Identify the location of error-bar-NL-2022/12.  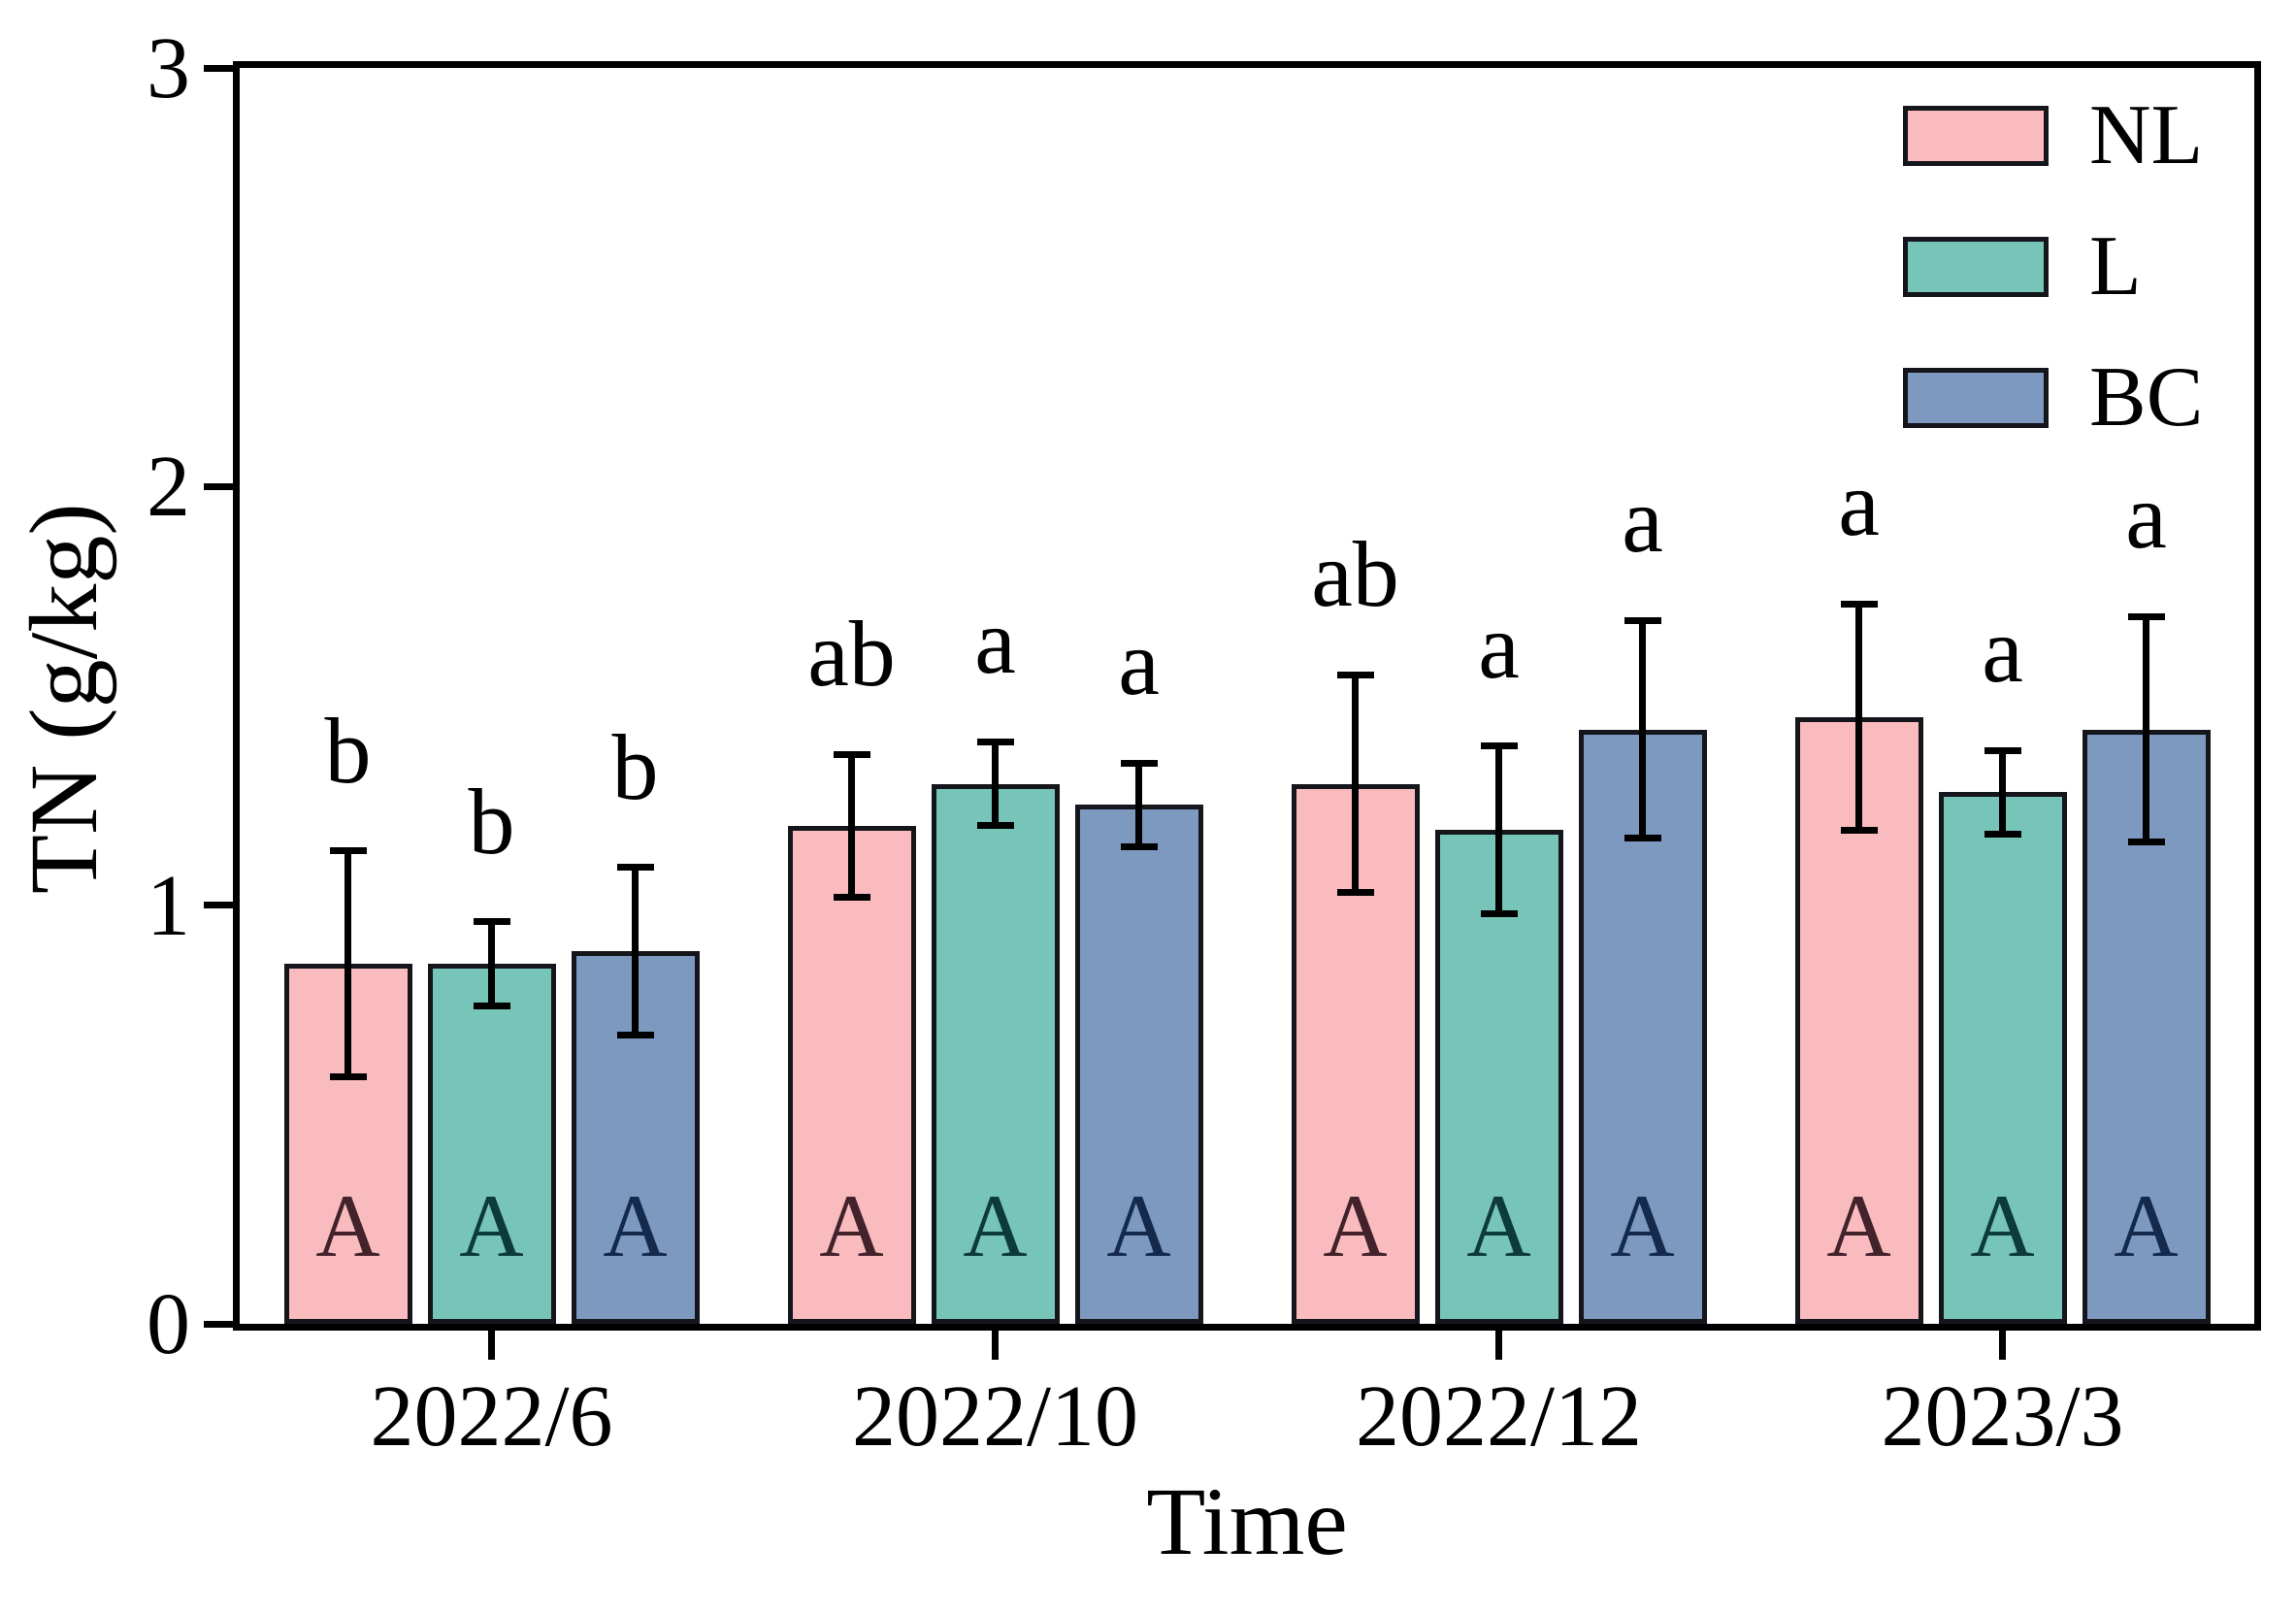
(1355, 784).